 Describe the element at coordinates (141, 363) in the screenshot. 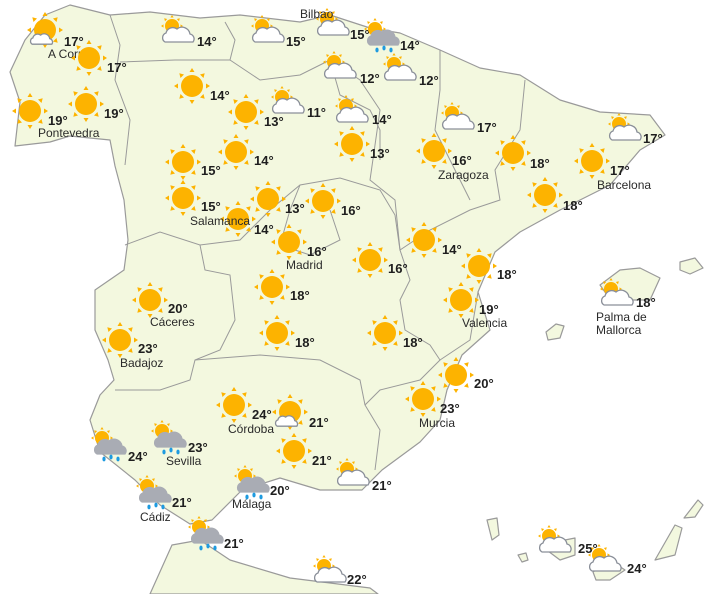

I see `city-label: Badajoz` at that location.